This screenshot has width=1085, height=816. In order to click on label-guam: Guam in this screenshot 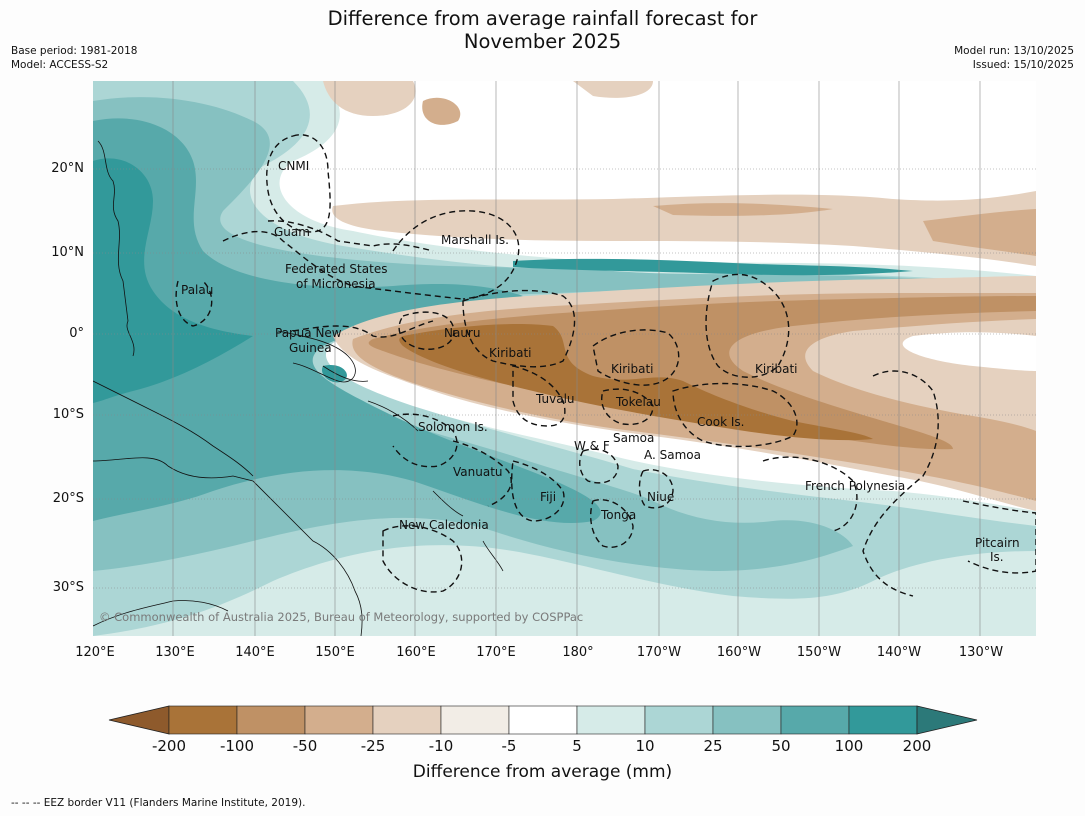, I will do `click(292, 232)`.